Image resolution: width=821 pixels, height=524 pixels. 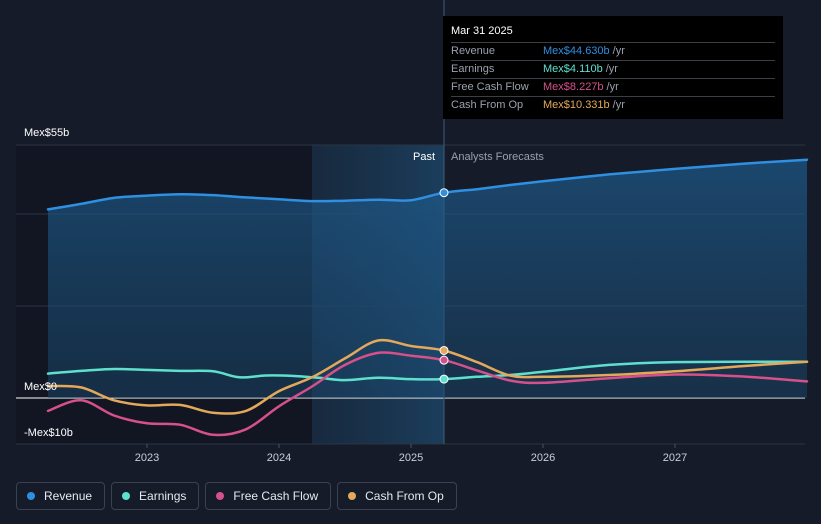 What do you see at coordinates (163, 496) in the screenshot?
I see `legend-label: Earnings` at bounding box center [163, 496].